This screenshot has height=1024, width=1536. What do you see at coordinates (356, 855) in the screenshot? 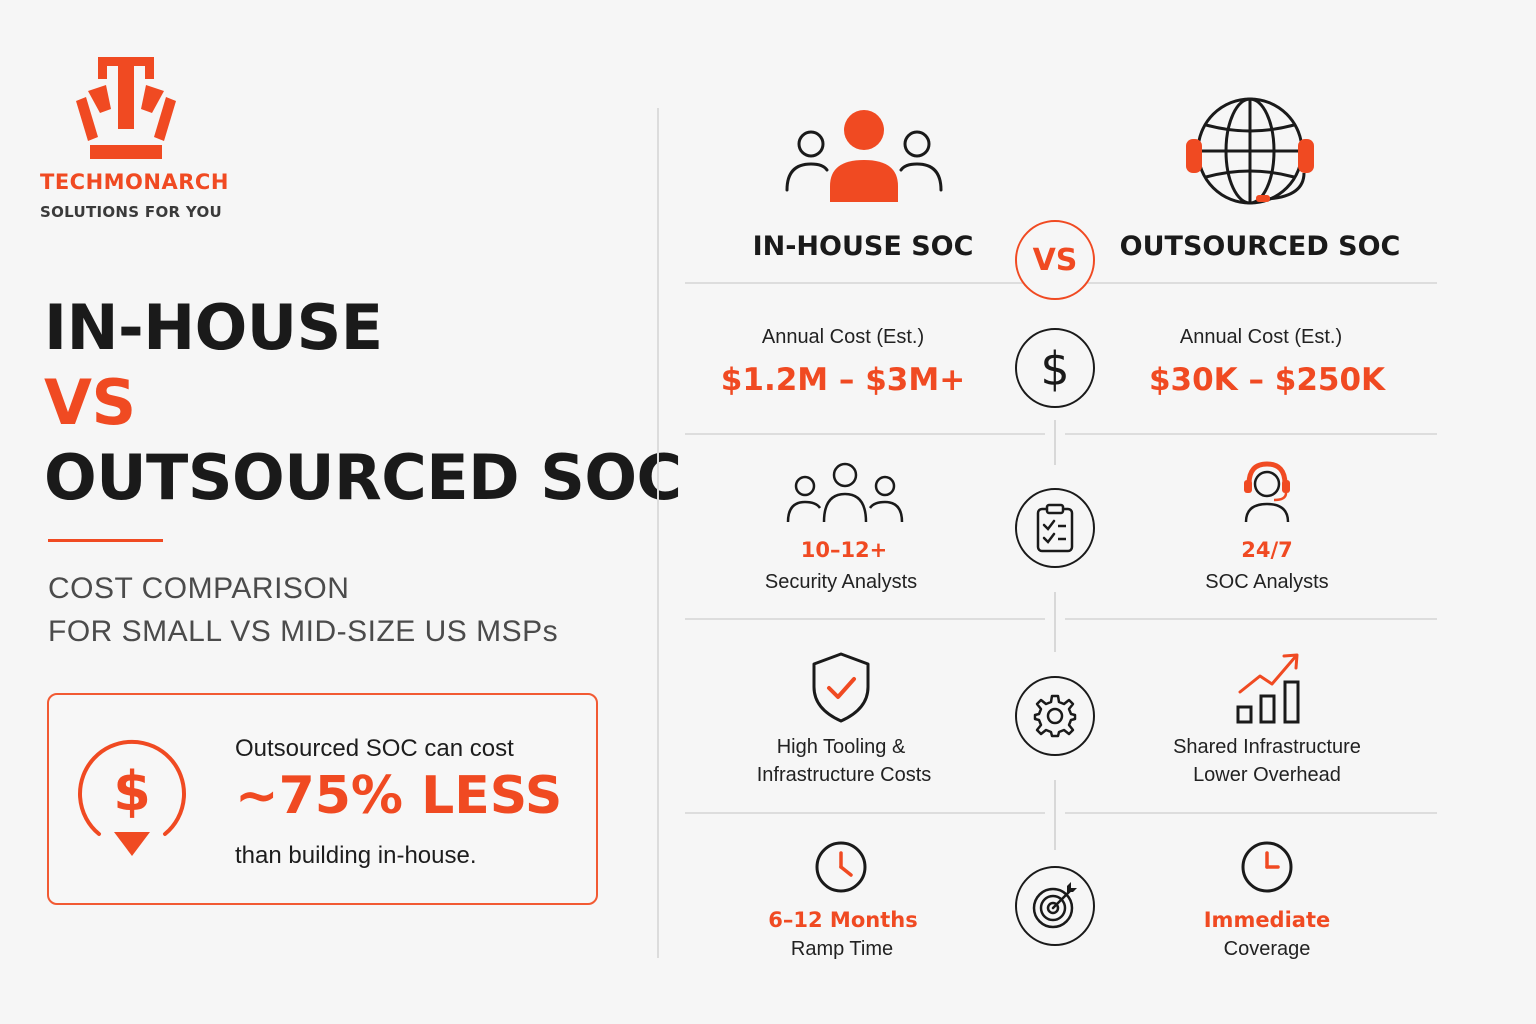
I see `savings-outro: than building in-house.` at bounding box center [356, 855].